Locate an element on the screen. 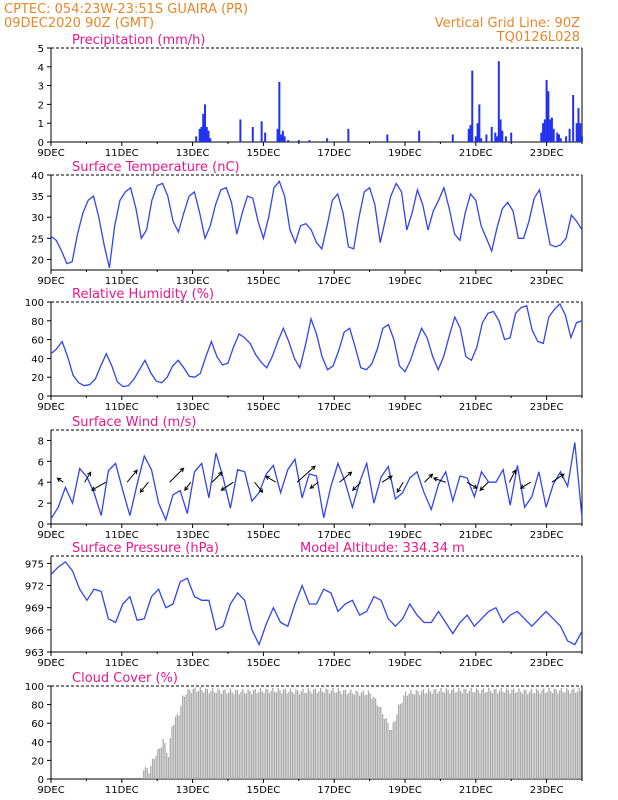 The width and height of the screenshot is (618, 800). y-tick-label: 969 is located at coordinates (34, 609).